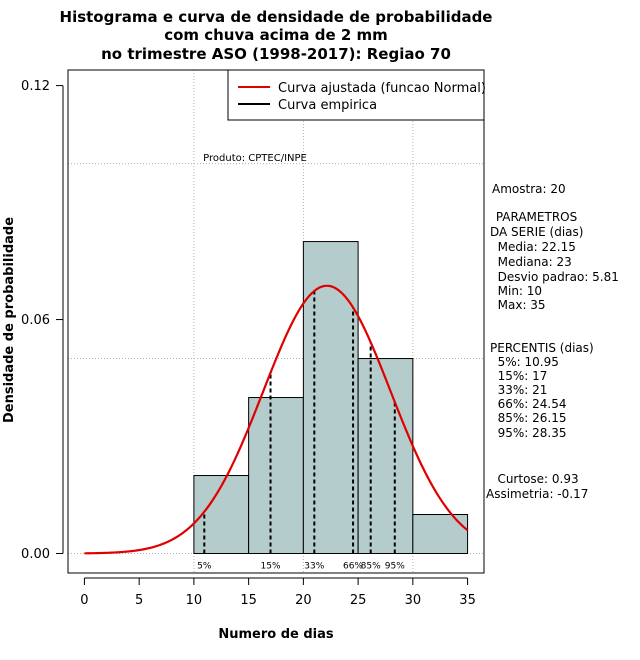 The image size is (640, 660). What do you see at coordinates (248, 600) in the screenshot?
I see `x-tick-label: 15` at bounding box center [248, 600].